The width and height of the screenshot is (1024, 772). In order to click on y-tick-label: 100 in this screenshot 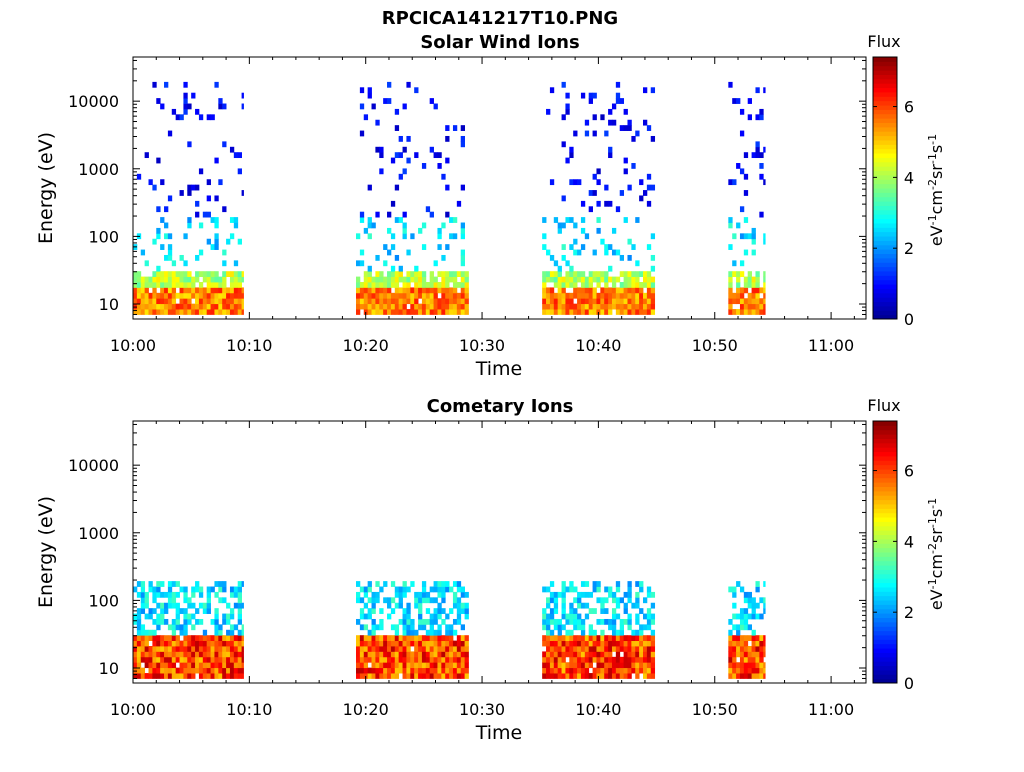, I will do `click(103, 236)`.